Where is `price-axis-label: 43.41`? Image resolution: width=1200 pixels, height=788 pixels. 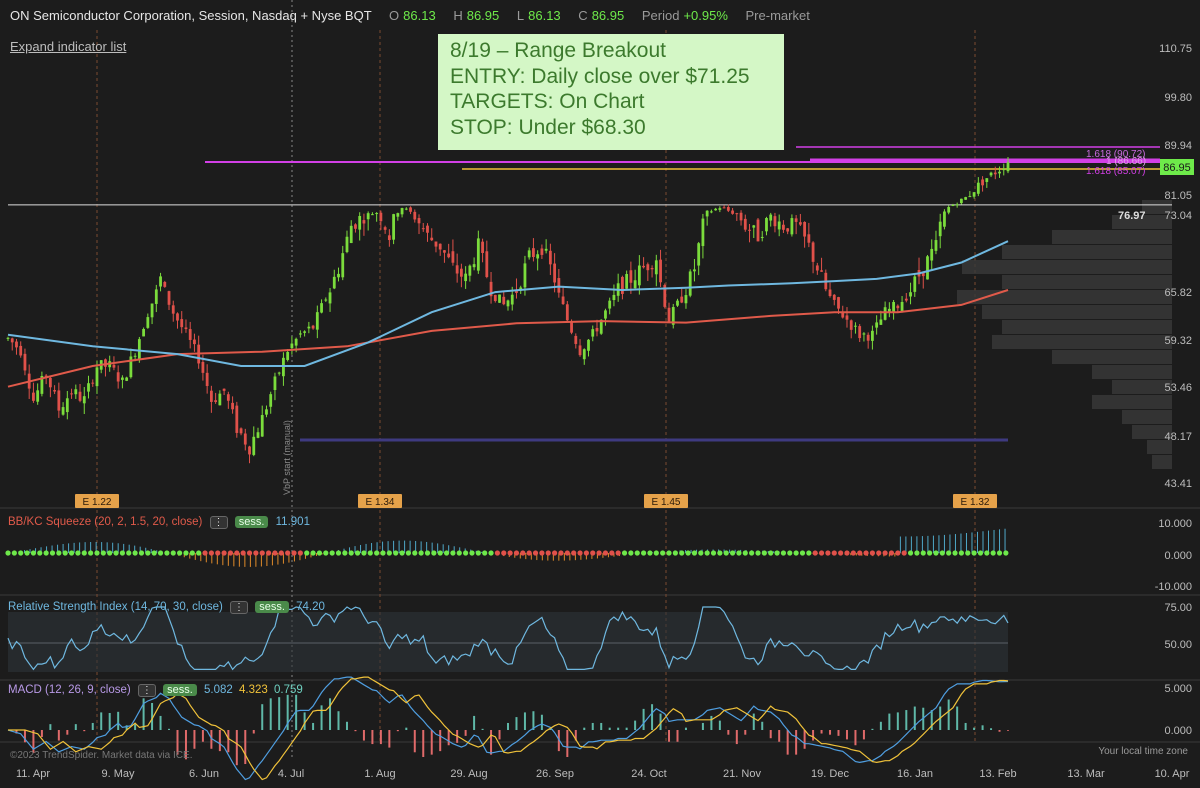 price-axis-label: 43.41 is located at coordinates (1178, 484).